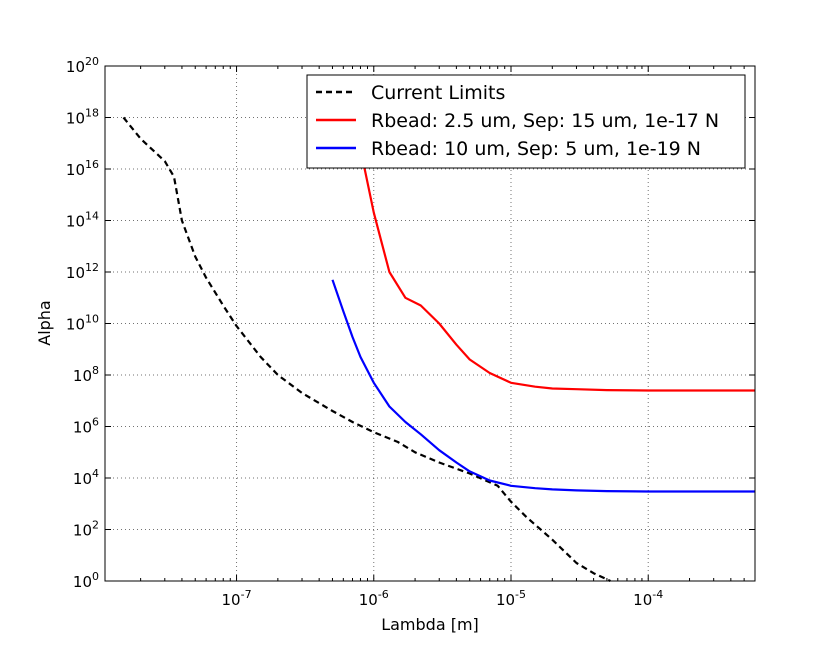  I want to click on y-tick-label: 10²⁰, so click(82, 65).